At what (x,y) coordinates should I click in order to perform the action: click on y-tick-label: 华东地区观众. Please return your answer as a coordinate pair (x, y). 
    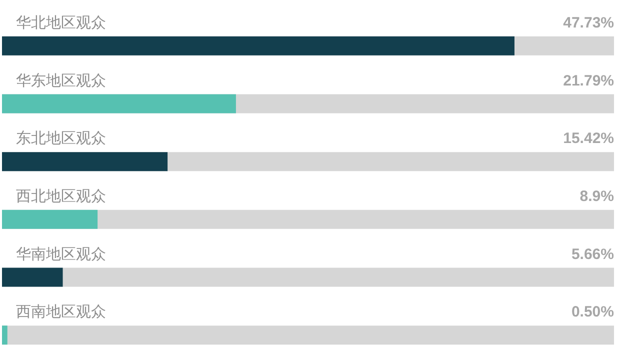
    Looking at the image, I should click on (61, 80).